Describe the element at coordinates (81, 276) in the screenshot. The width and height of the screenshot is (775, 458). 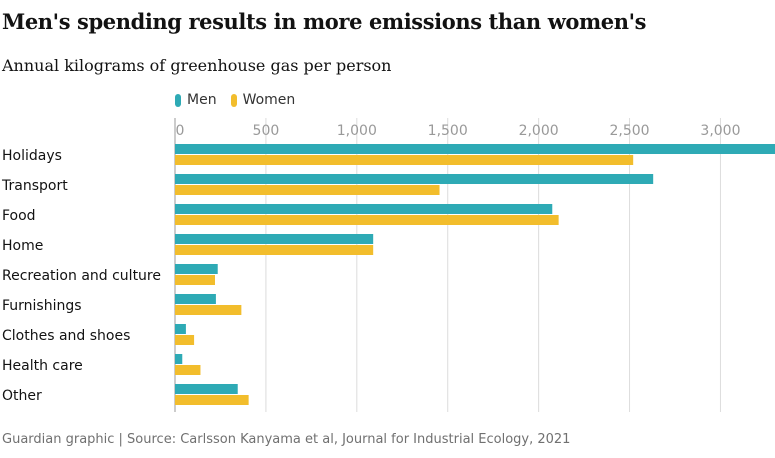
I see `category-label: Recreation and culture` at that location.